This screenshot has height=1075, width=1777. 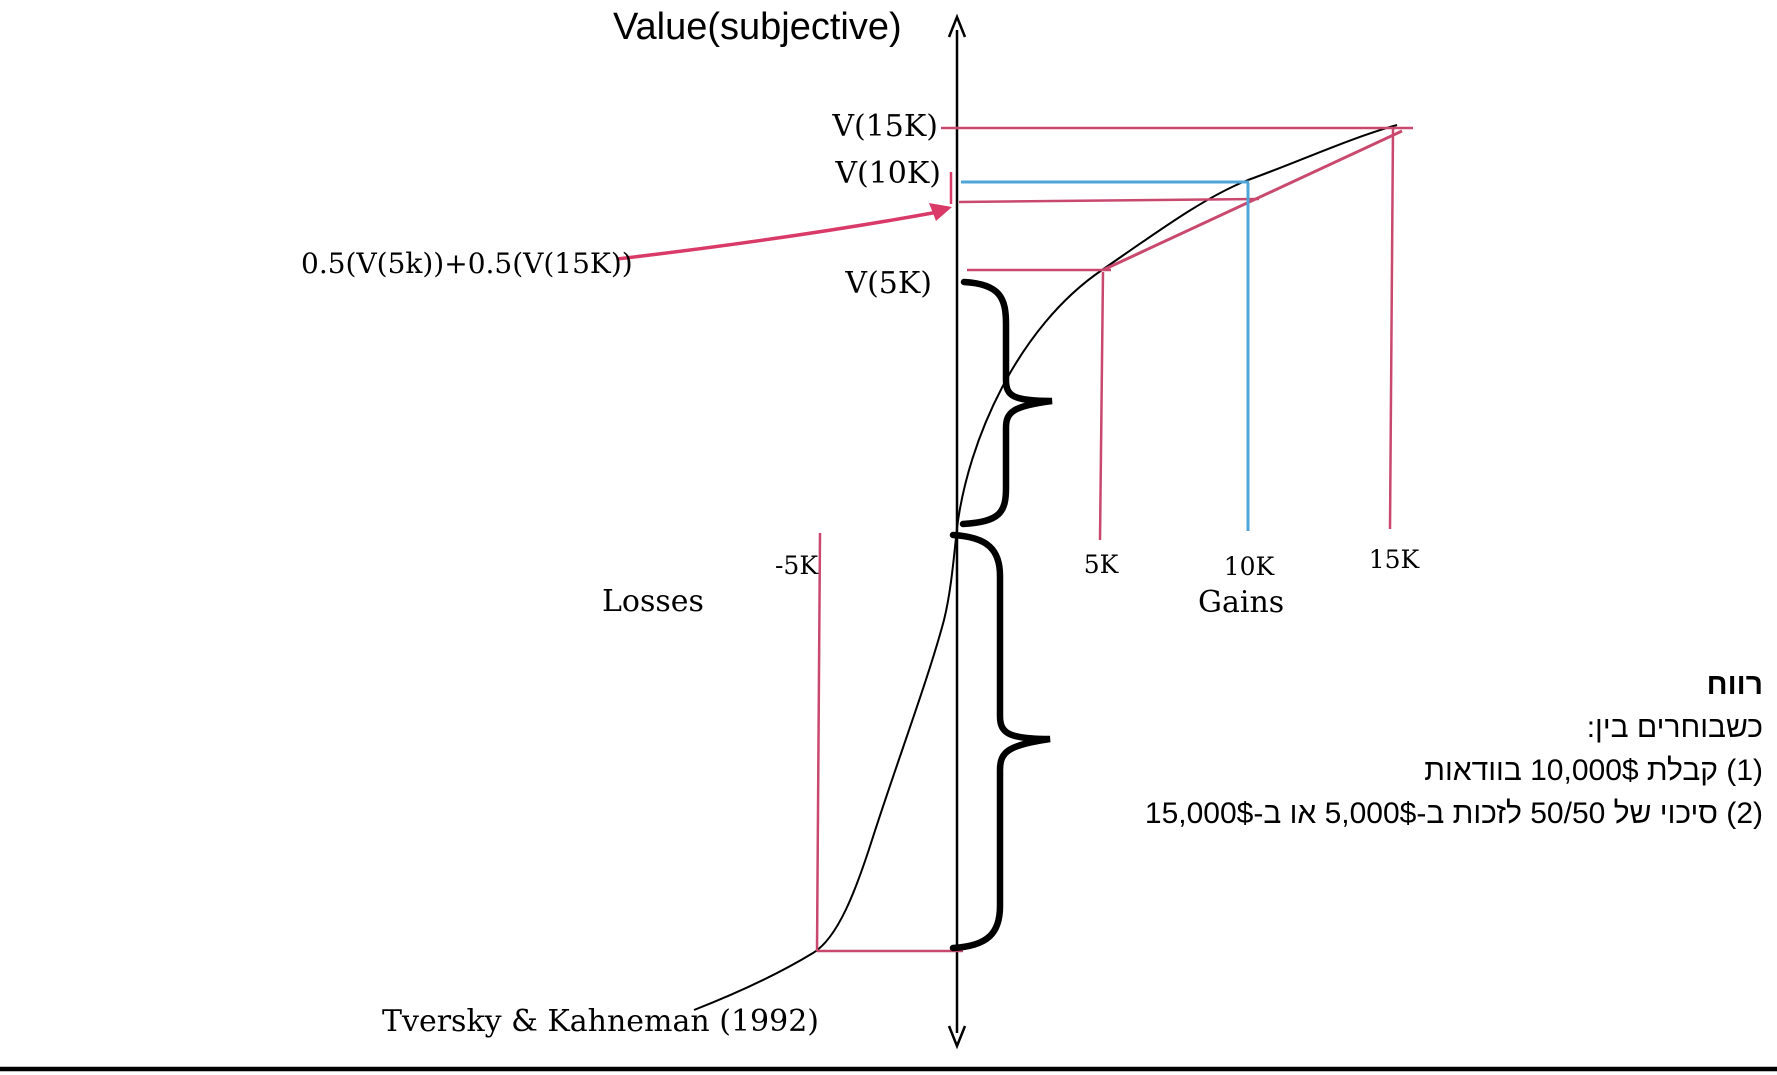 I want to click on hebrew-note-line-option1: (1) קבלת 10,000$ בוודאות, so click(x=1593, y=770).